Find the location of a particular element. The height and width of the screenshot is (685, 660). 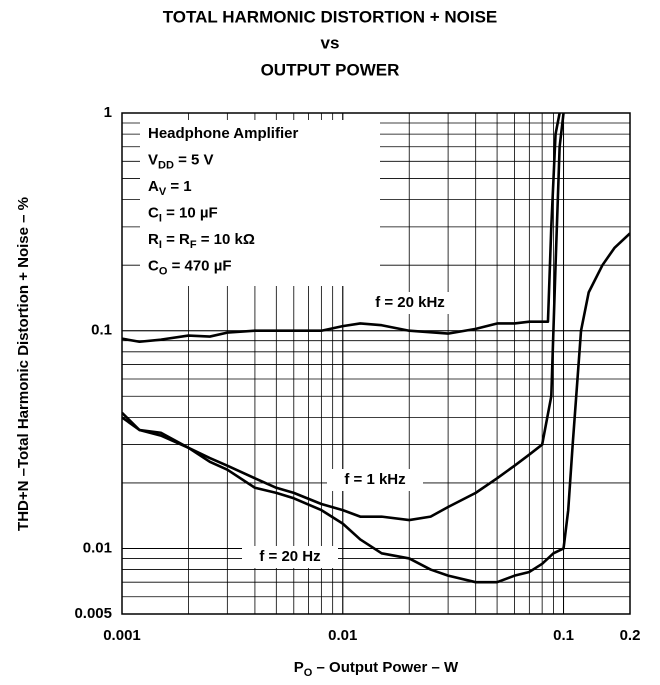

x-tick-label: 0.001 is located at coordinates (122, 635).